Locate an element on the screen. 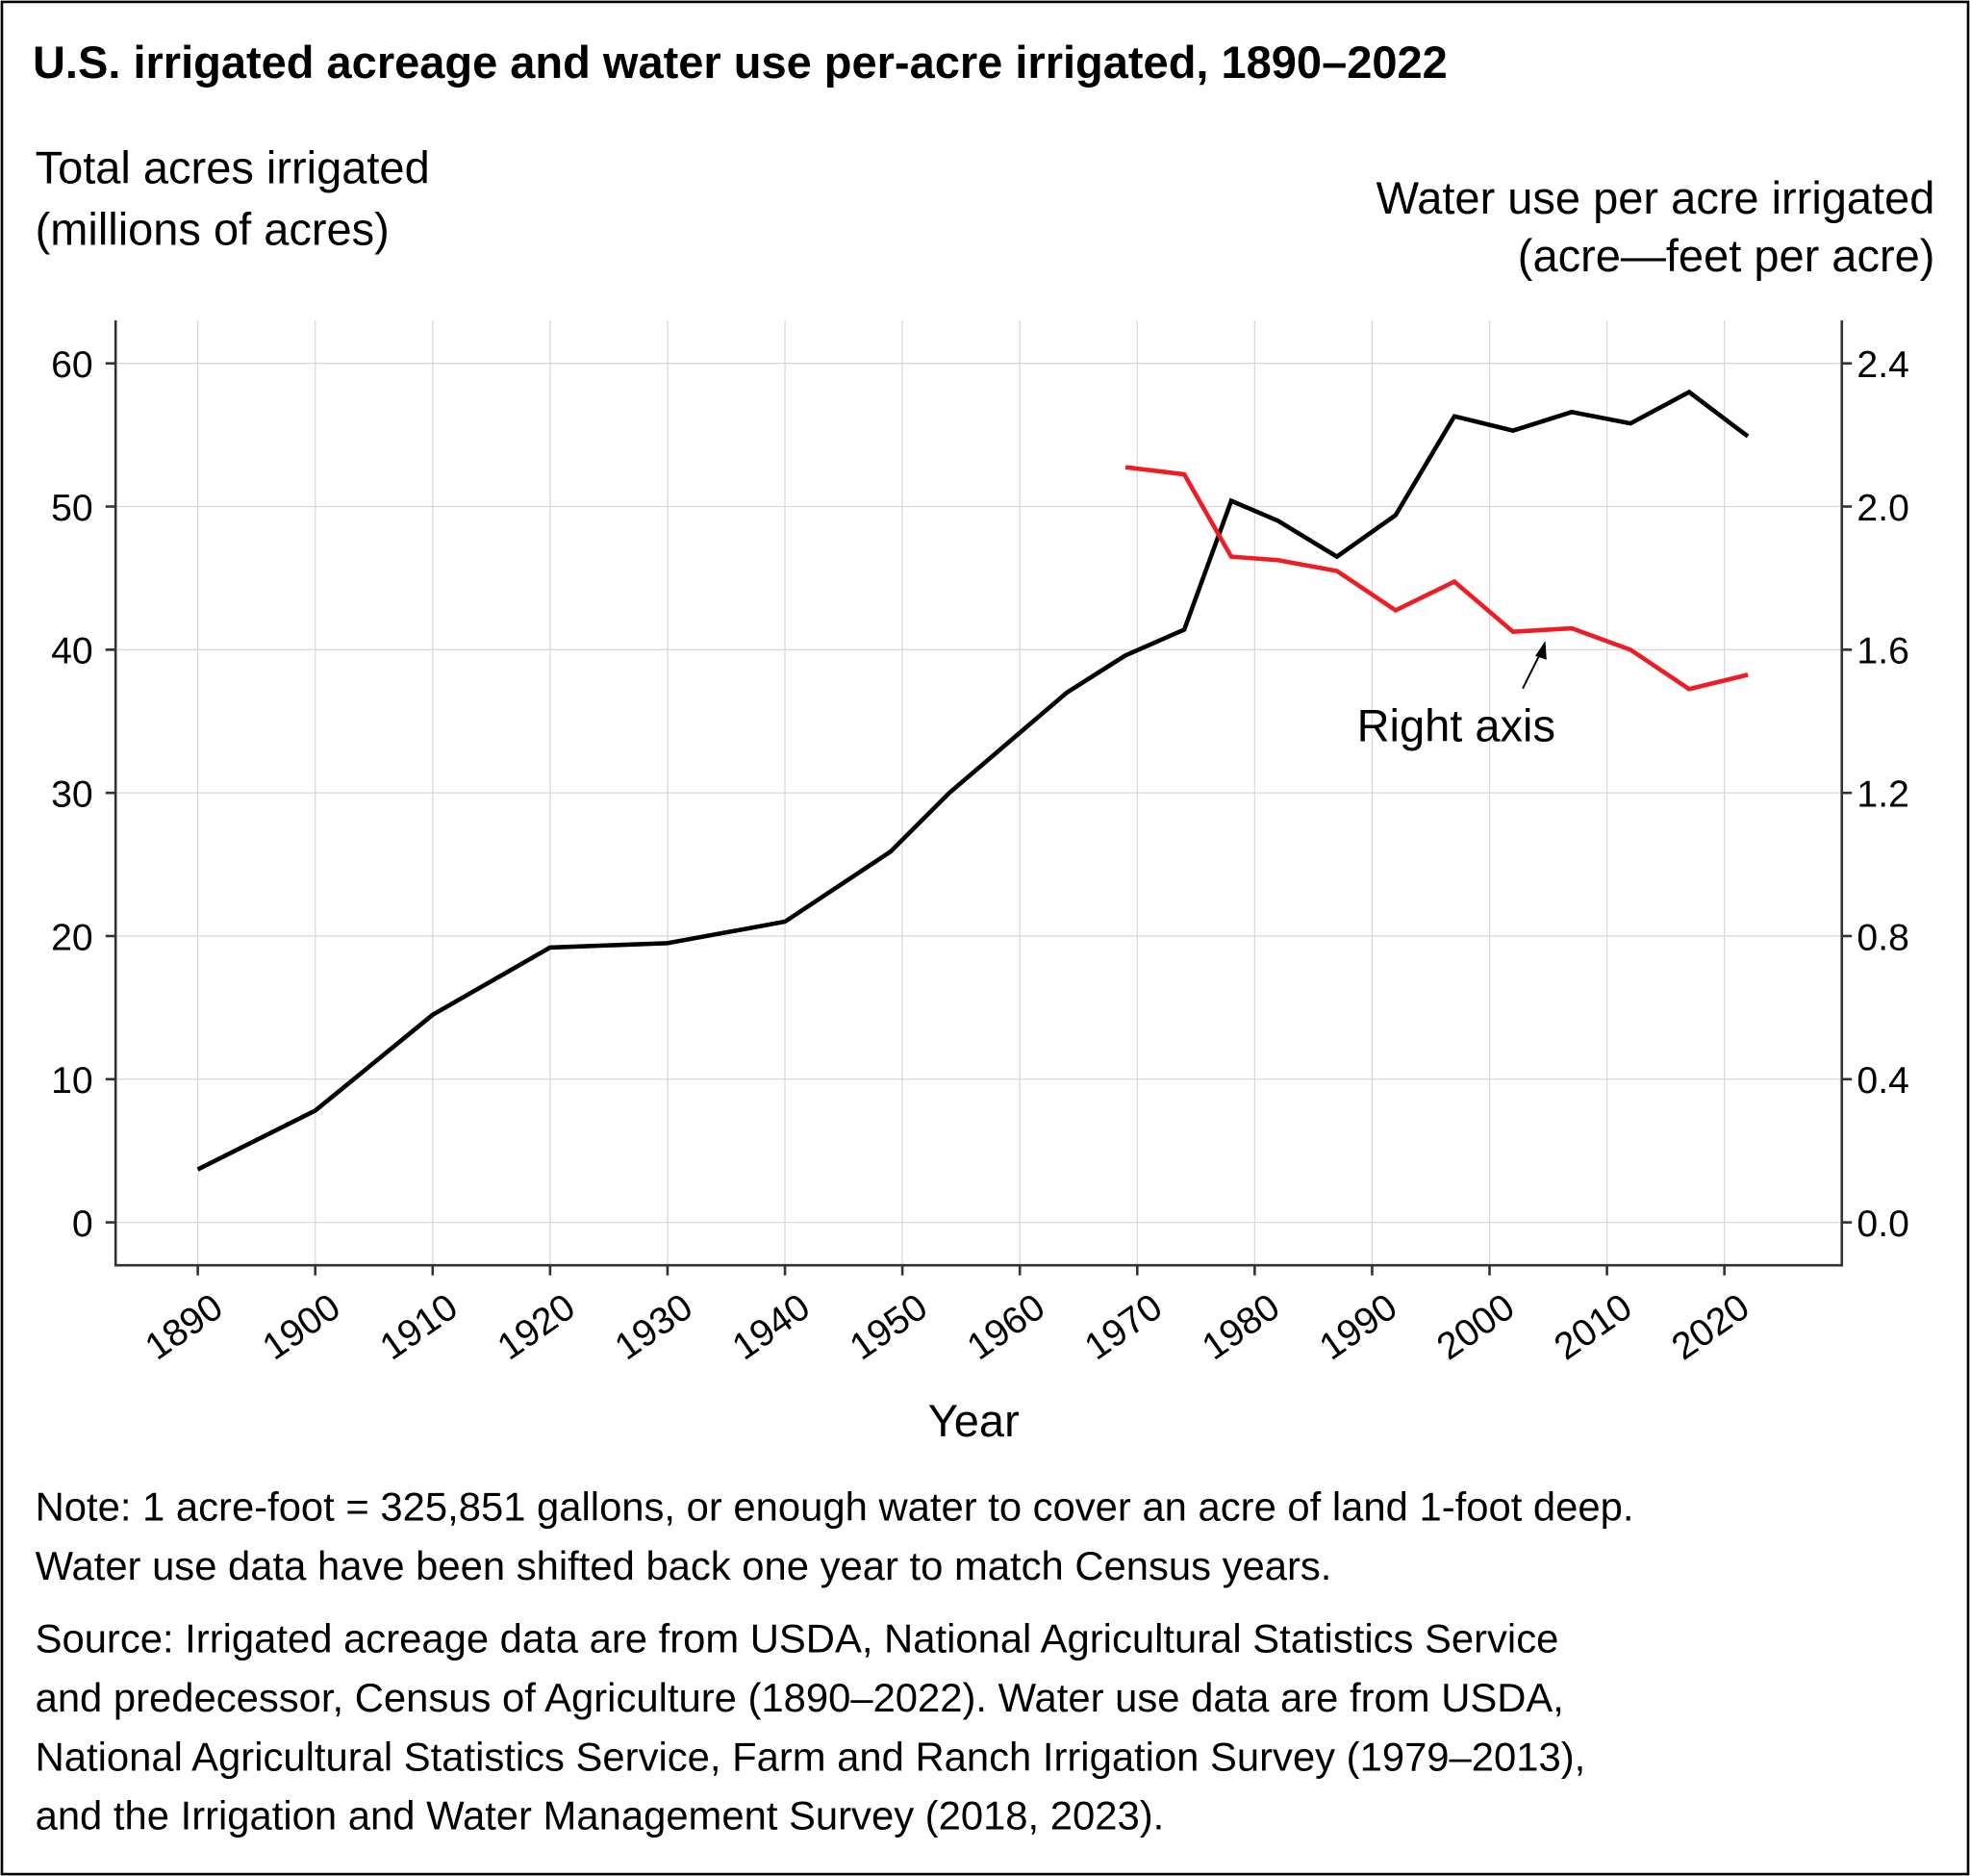  y-tick-label-right: 2.0 is located at coordinates (1882, 508).